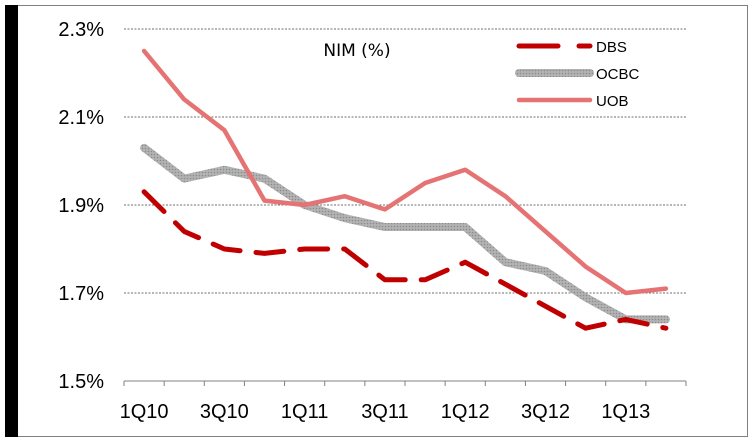 The height and width of the screenshot is (444, 756). What do you see at coordinates (81, 382) in the screenshot?
I see `y-tick-label: 1.5%` at bounding box center [81, 382].